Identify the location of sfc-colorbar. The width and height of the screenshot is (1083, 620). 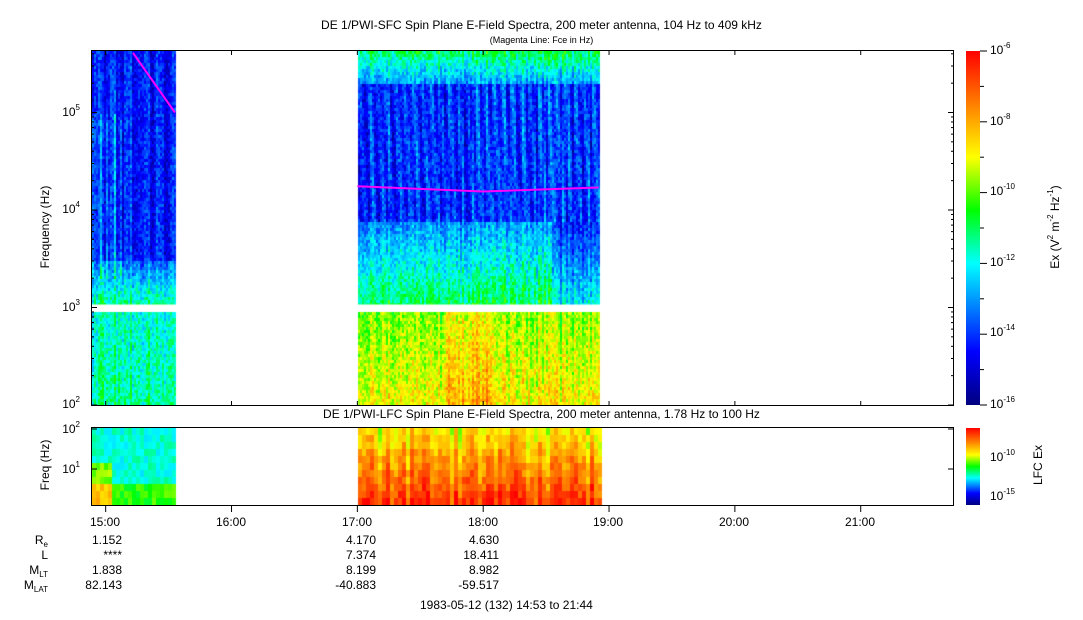
(973, 228).